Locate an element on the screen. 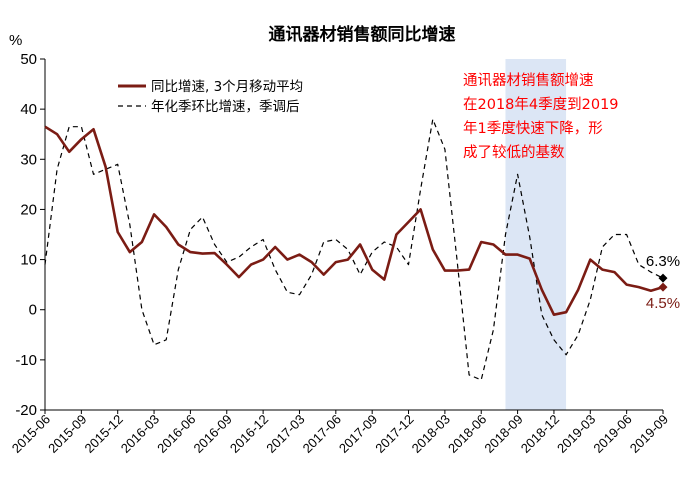 This screenshot has height=501, width=700. y-tick-label: 10 is located at coordinates (28, 260).